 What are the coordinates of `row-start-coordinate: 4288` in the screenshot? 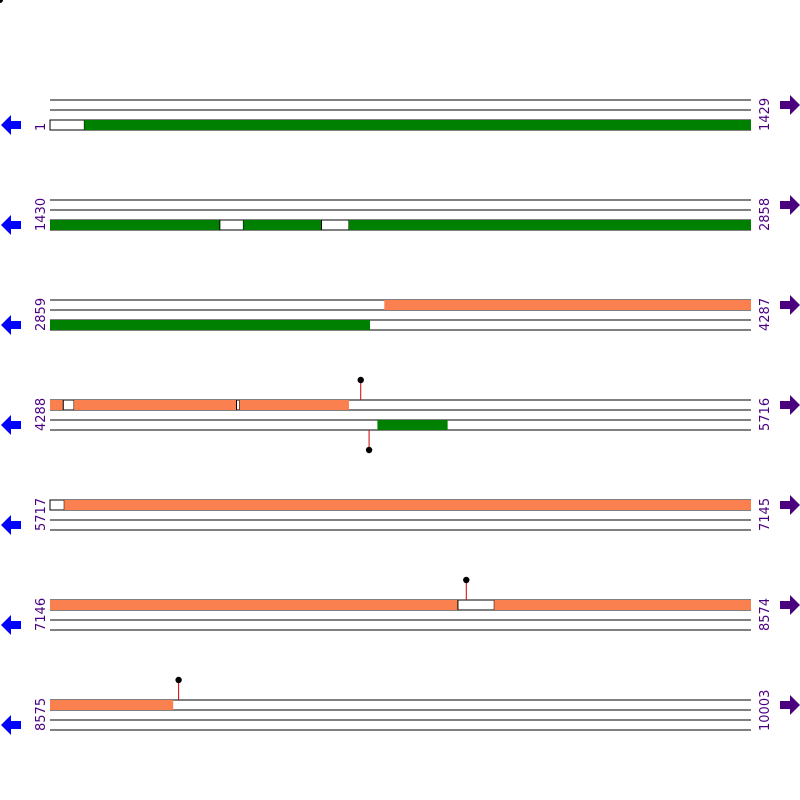 It's located at (41, 414).